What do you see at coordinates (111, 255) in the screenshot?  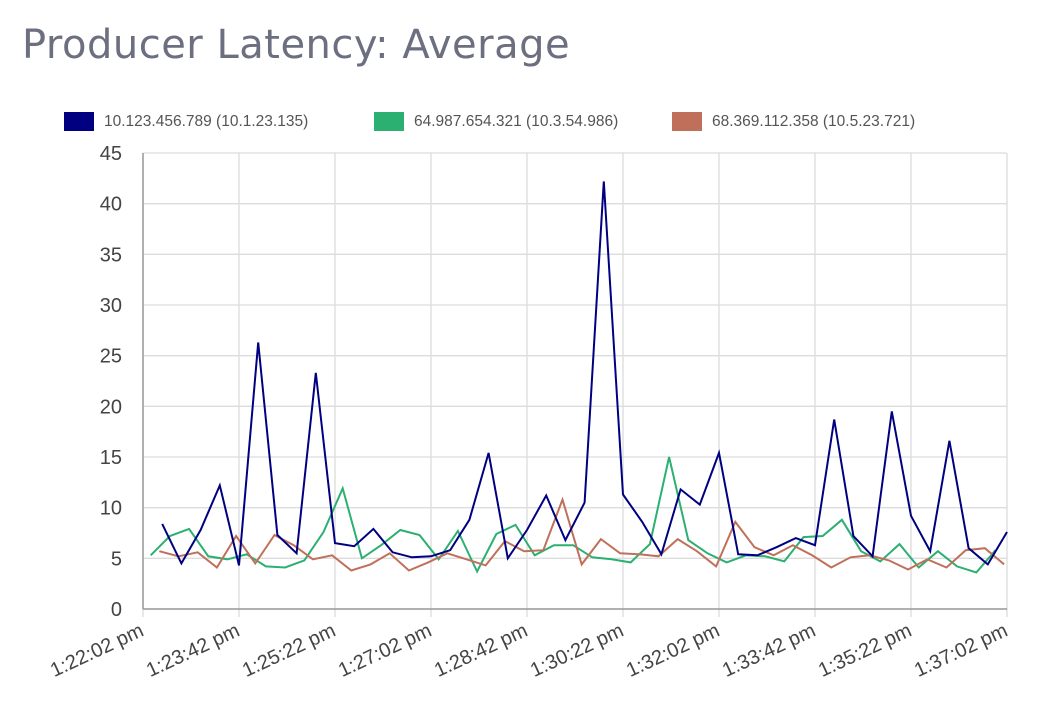 I see `y-tick-label: 35` at bounding box center [111, 255].